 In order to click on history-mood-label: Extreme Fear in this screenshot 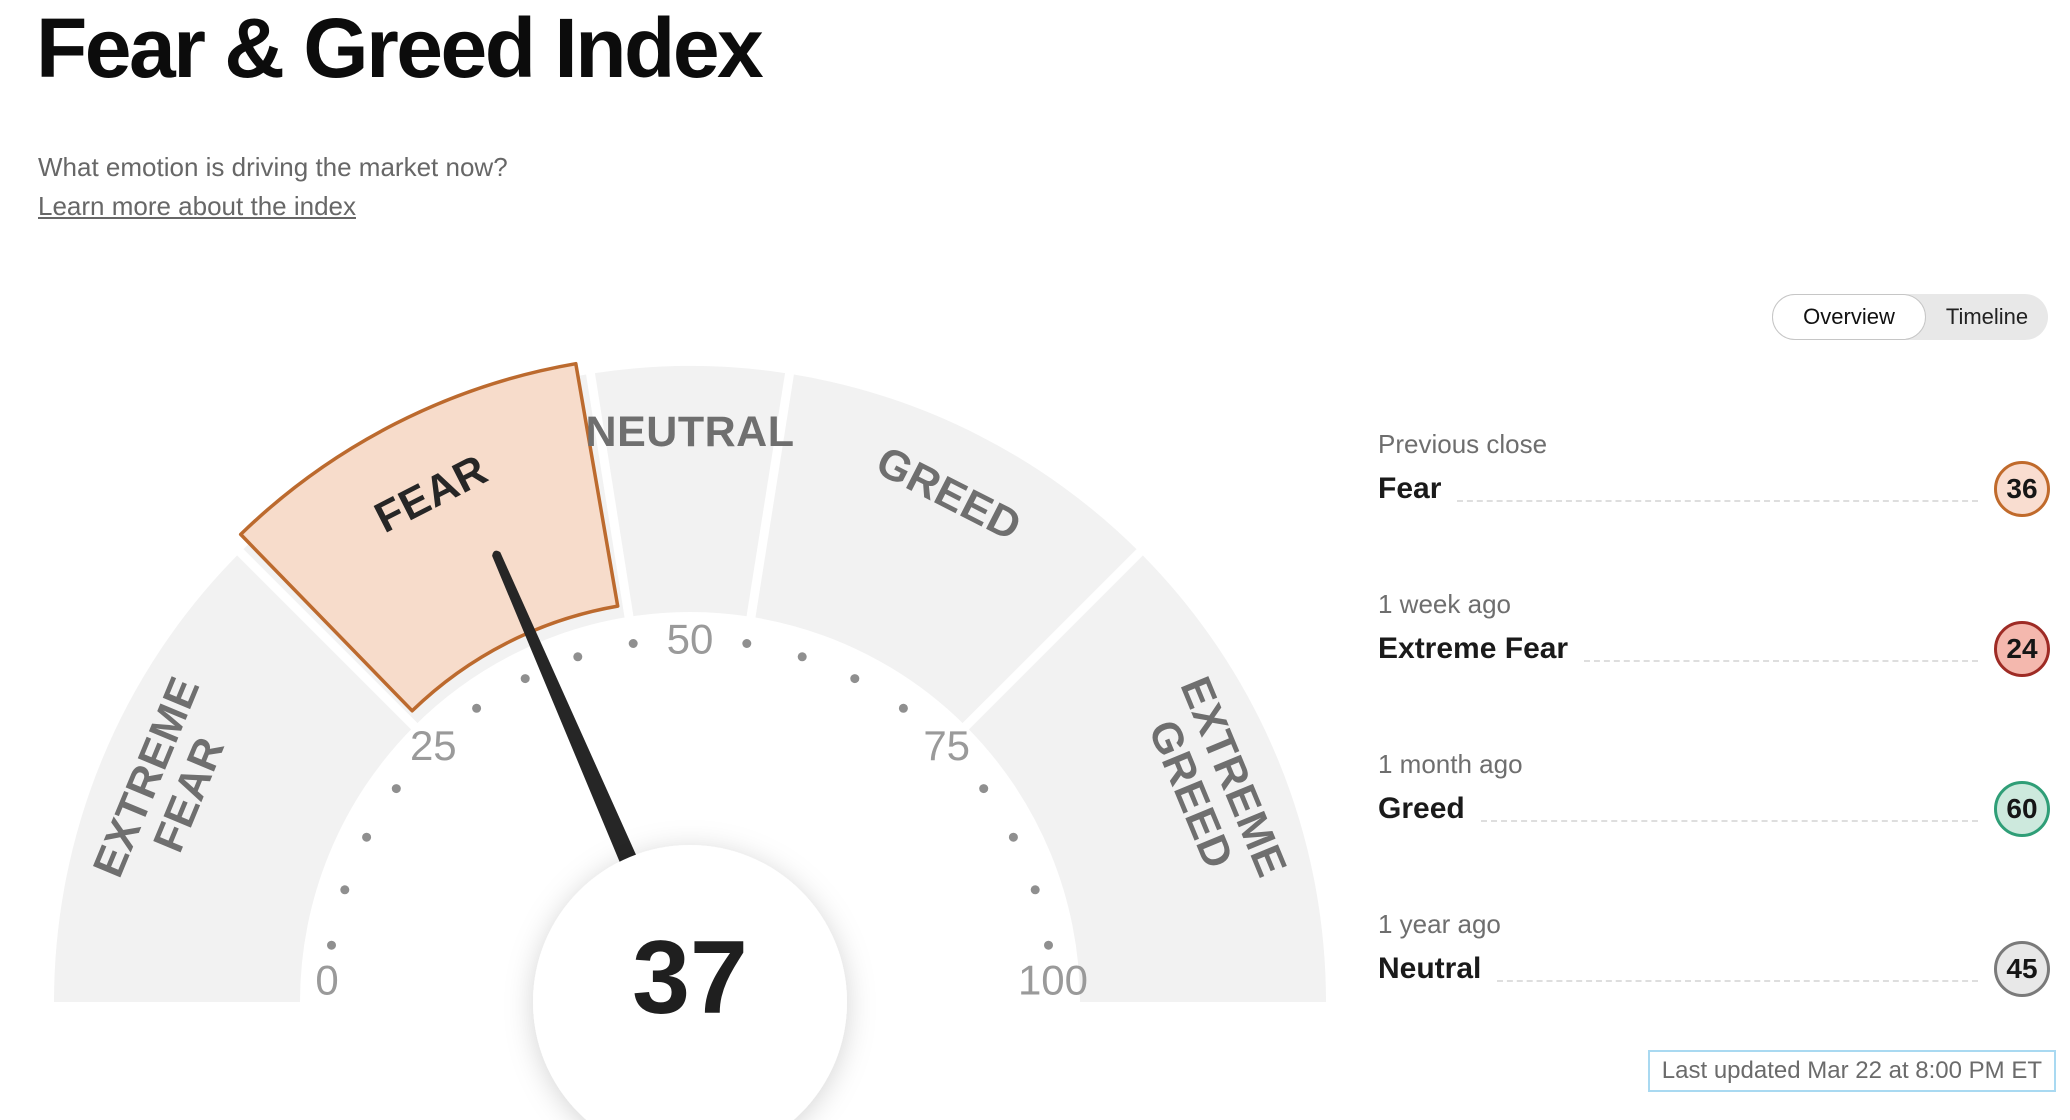, I will do `click(1473, 648)`.